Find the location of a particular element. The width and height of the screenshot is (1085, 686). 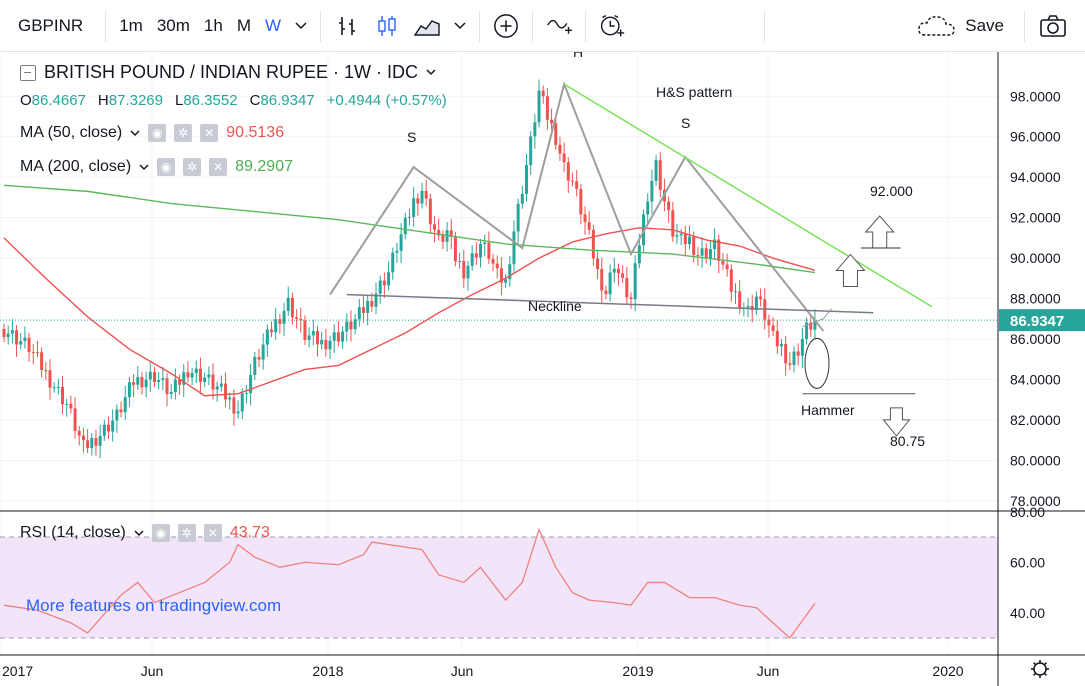

interval-month-button: M is located at coordinates (243, 25).